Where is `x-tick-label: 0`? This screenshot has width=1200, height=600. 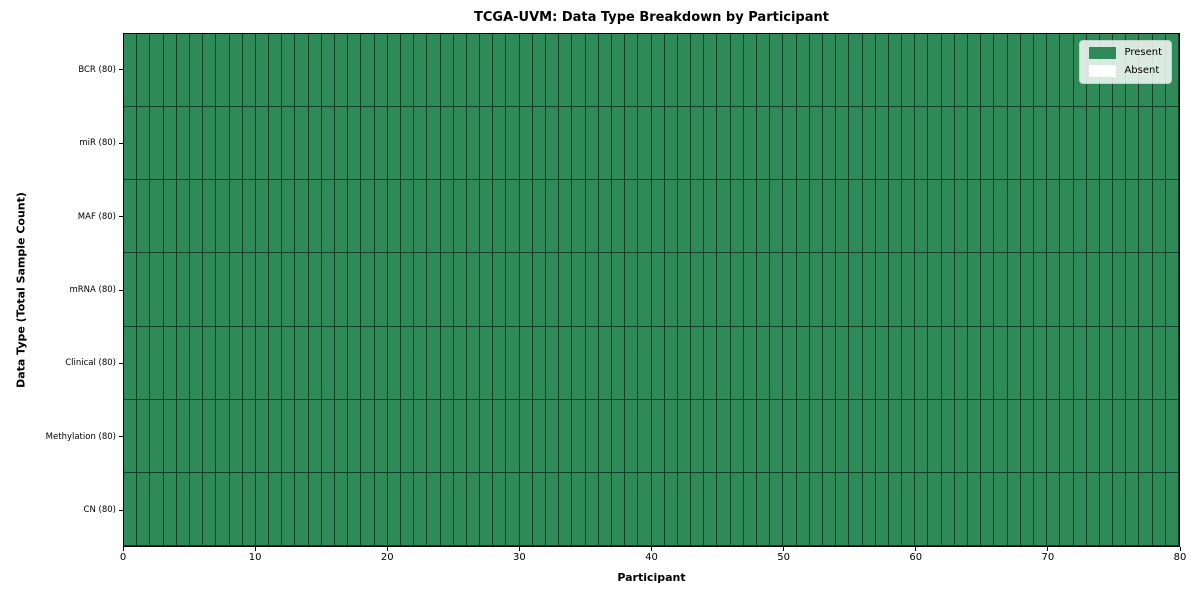
x-tick-label: 0 is located at coordinates (123, 557).